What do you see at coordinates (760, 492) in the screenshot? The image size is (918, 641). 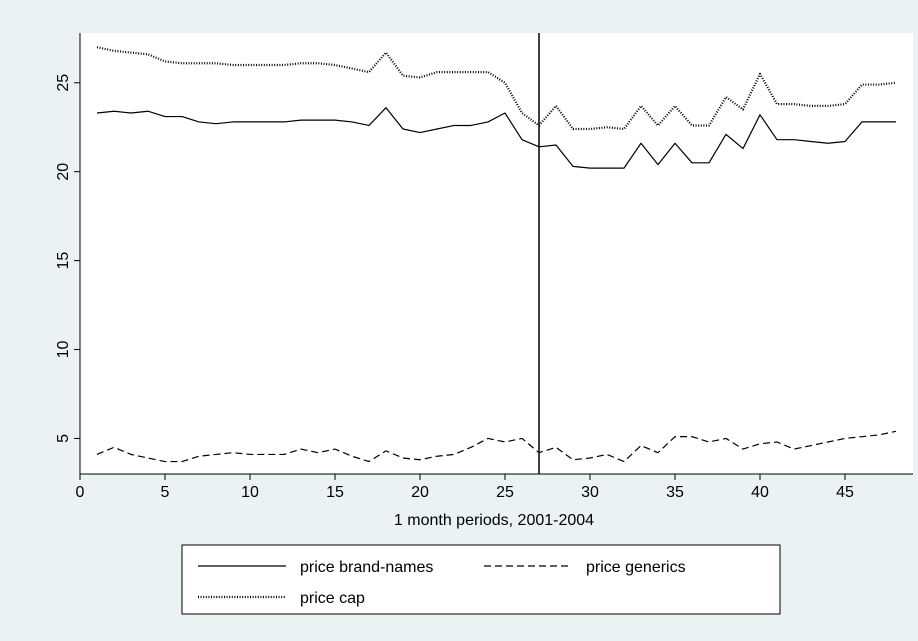 I see `x-tick-label: 40` at bounding box center [760, 492].